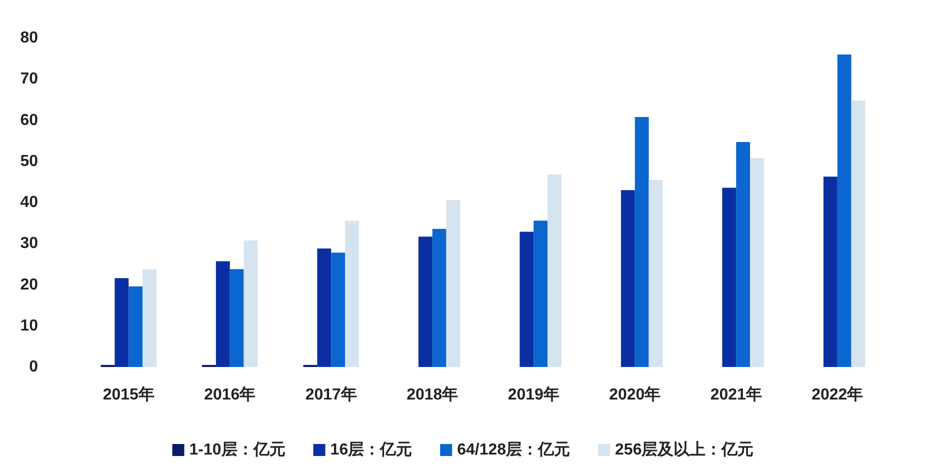 The image size is (926, 475). I want to click on legend-label: 64/128层：亿元, so click(513, 449).